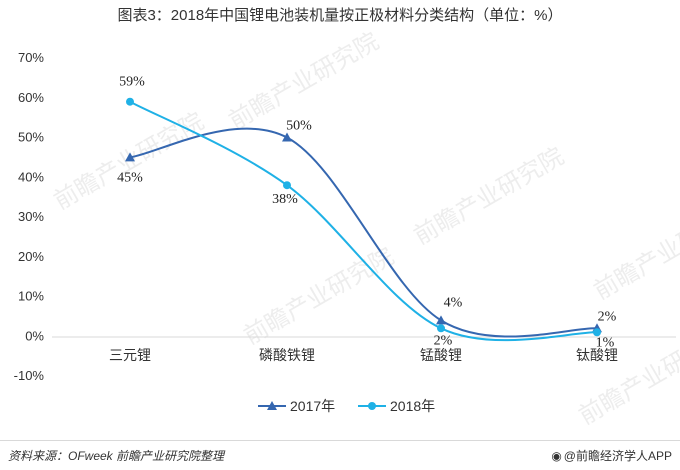  I want to click on y-tick-label: 70%, so click(31, 57).